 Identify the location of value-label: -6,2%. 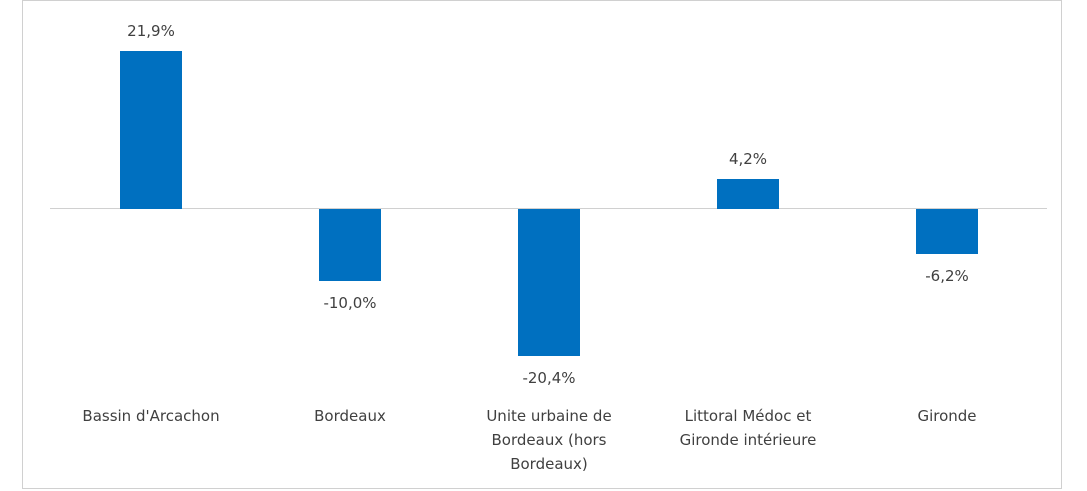
(947, 275).